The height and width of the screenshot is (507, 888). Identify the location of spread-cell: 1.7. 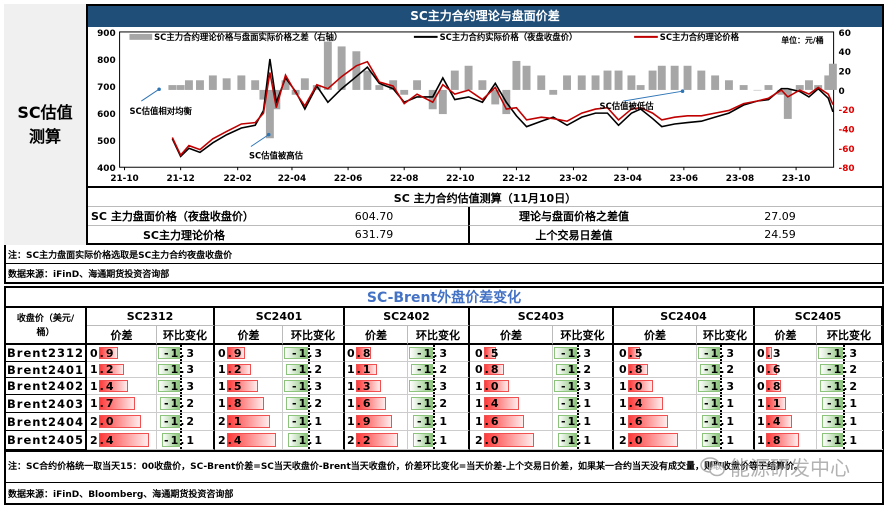
(122, 404).